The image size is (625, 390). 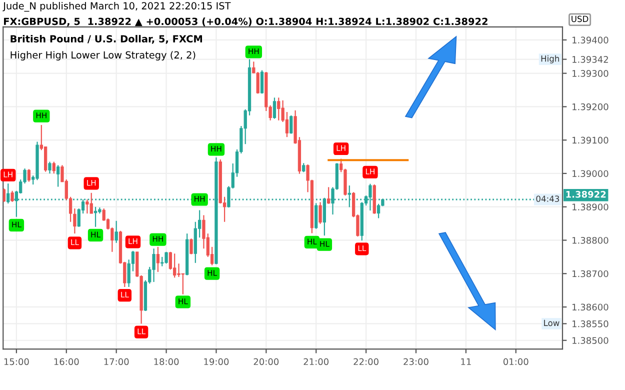 What do you see at coordinates (590, 274) in the screenshot?
I see `y-tick-label: 1.38700` at bounding box center [590, 274].